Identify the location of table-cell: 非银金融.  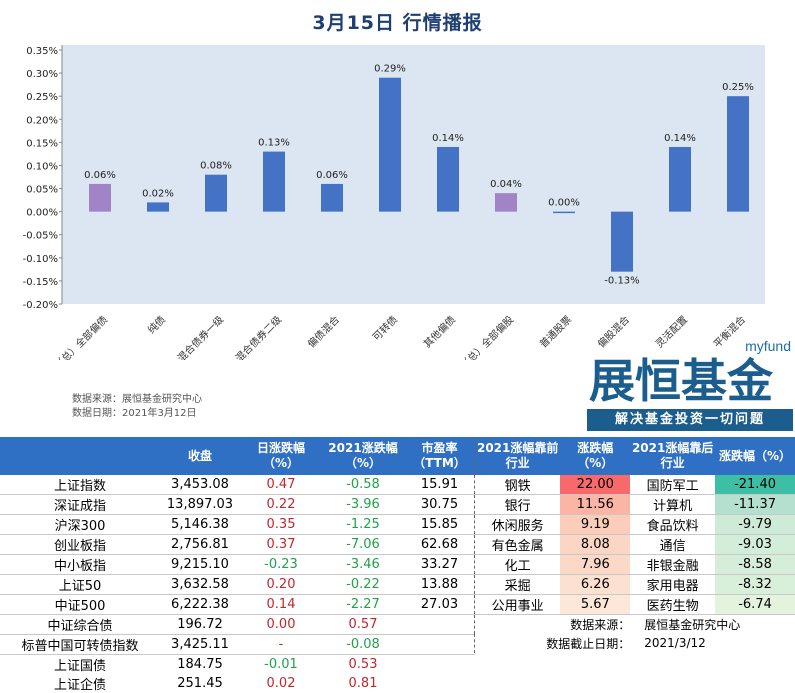
(672, 565).